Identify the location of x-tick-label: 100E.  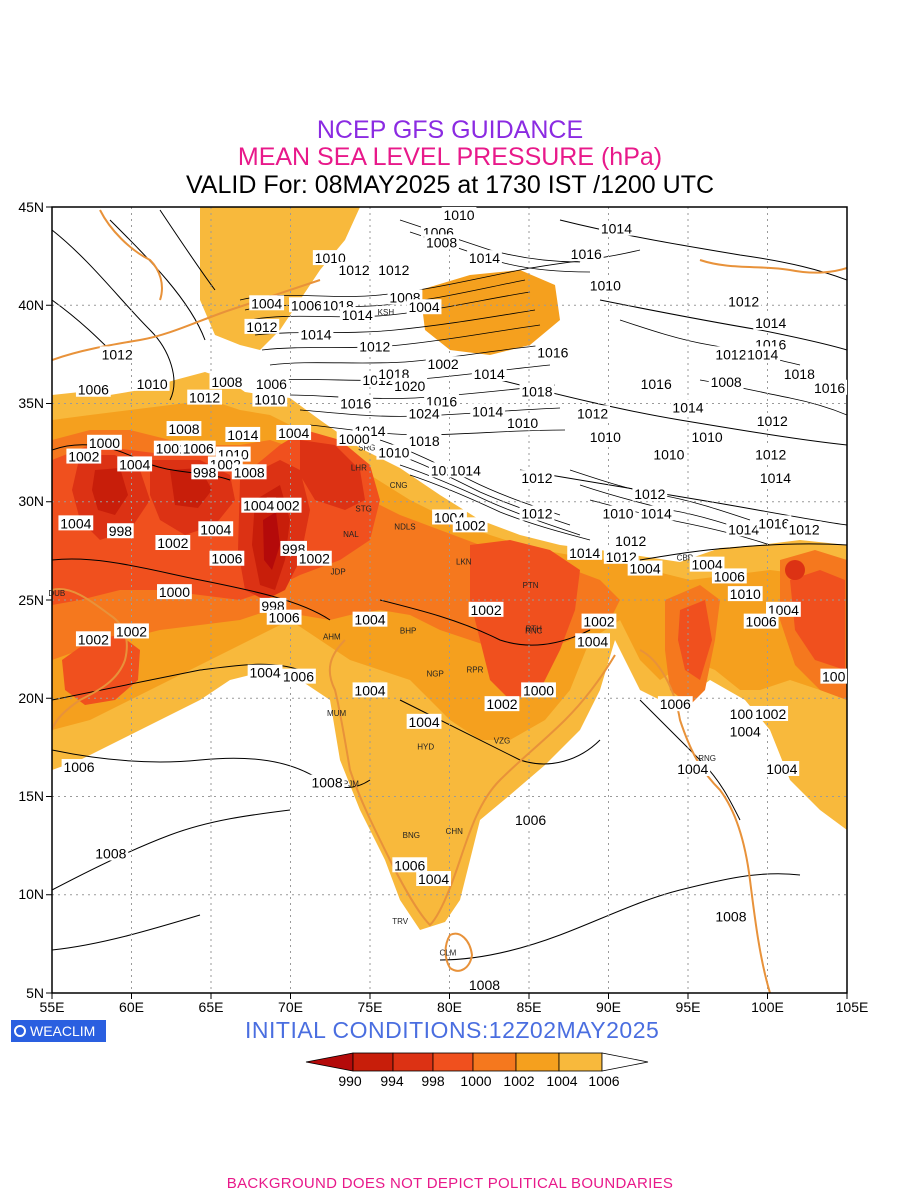
(767, 1007).